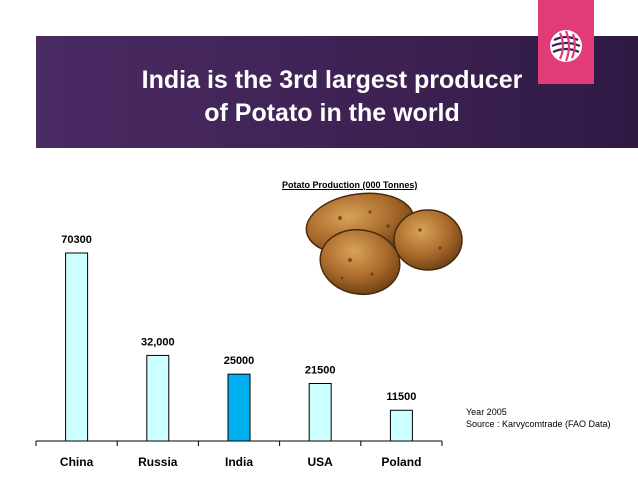  Describe the element at coordinates (239, 462) in the screenshot. I see `tick-label-india: India` at that location.